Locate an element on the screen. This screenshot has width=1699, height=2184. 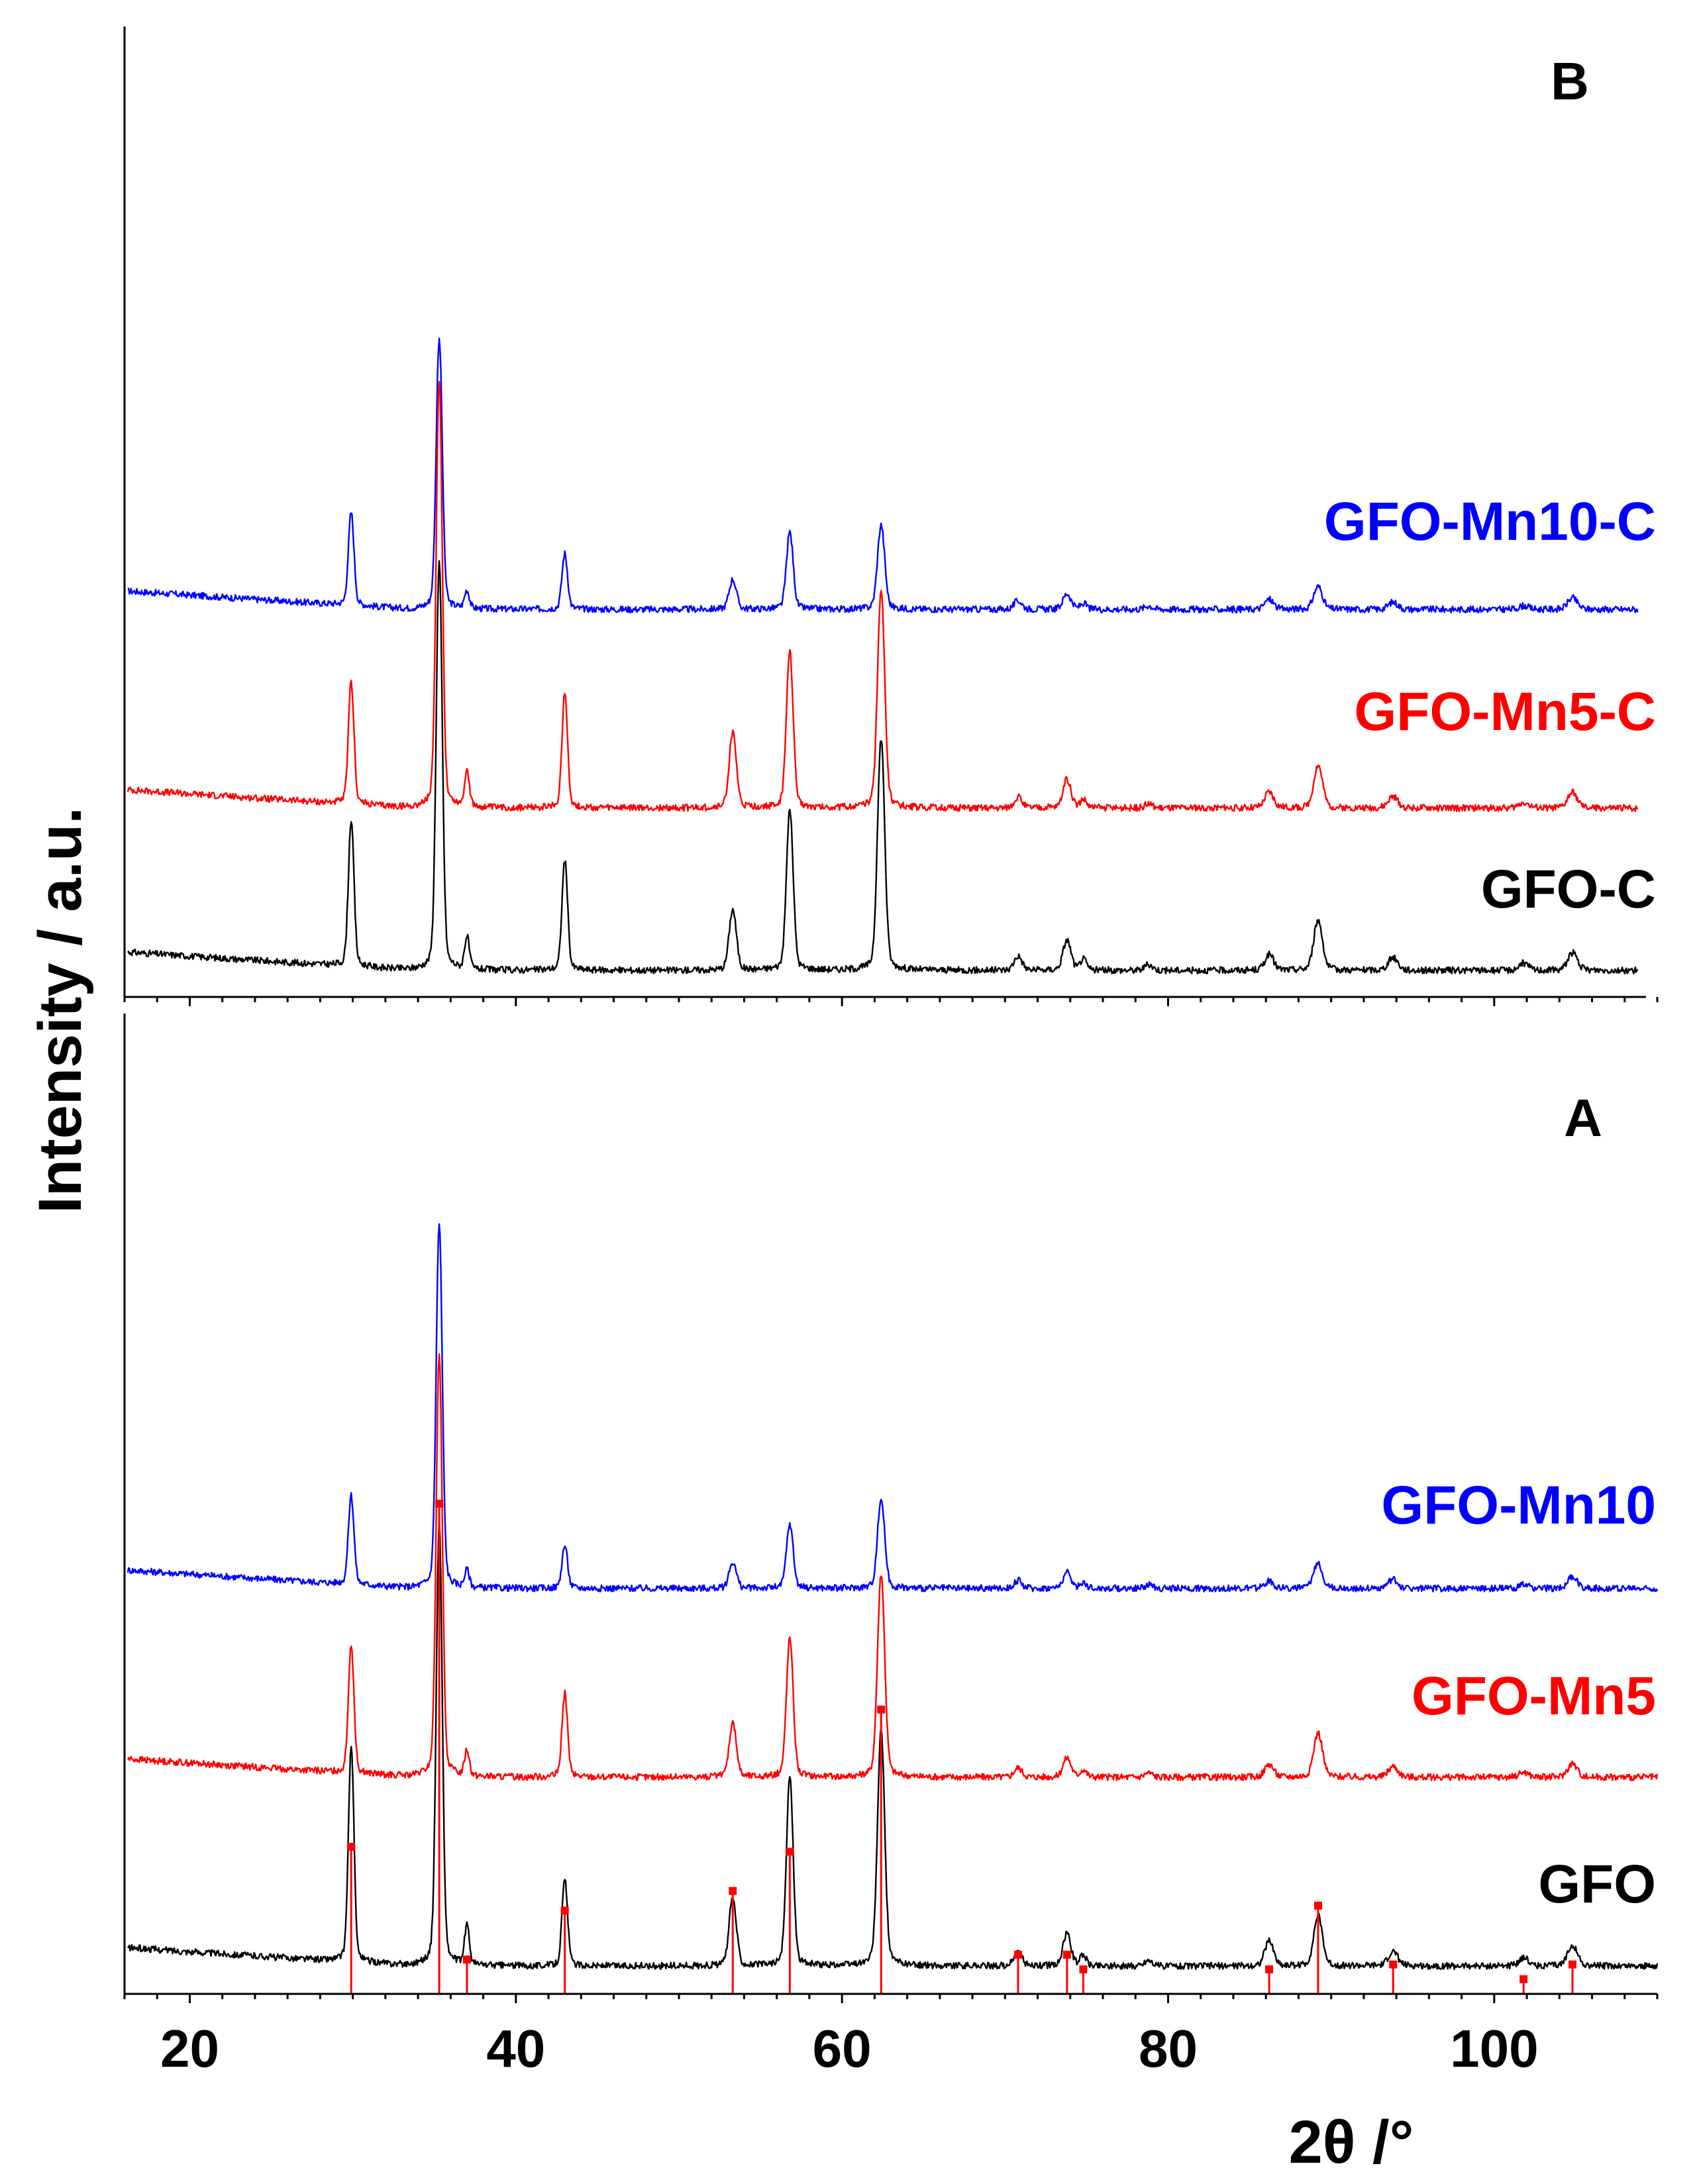
x-tick-label: 100 is located at coordinates (1494, 2048).